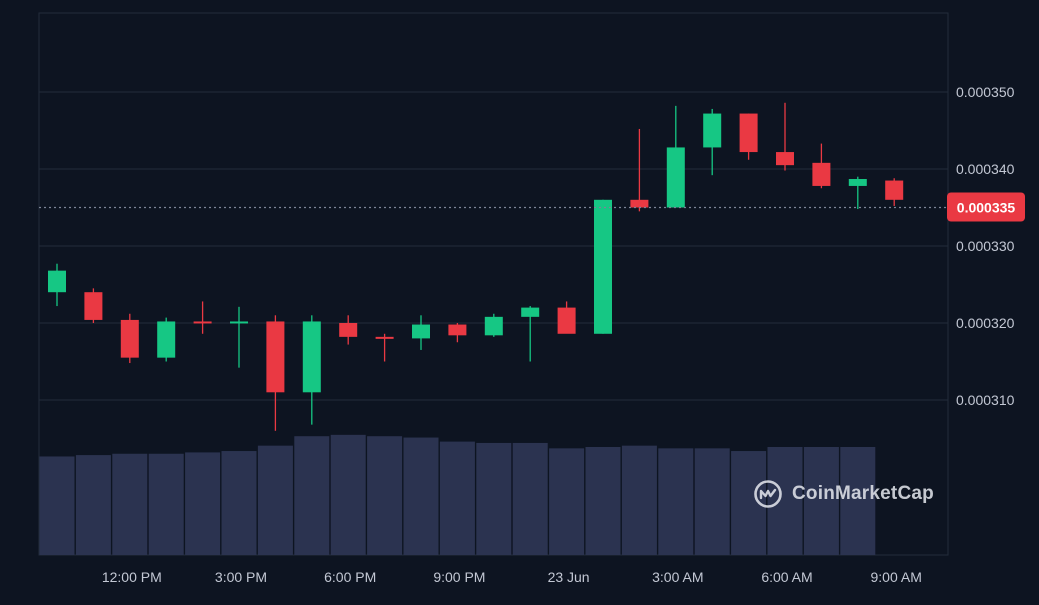 The width and height of the screenshot is (1039, 605). I want to click on x-tick-label: 3:00 PM, so click(241, 577).